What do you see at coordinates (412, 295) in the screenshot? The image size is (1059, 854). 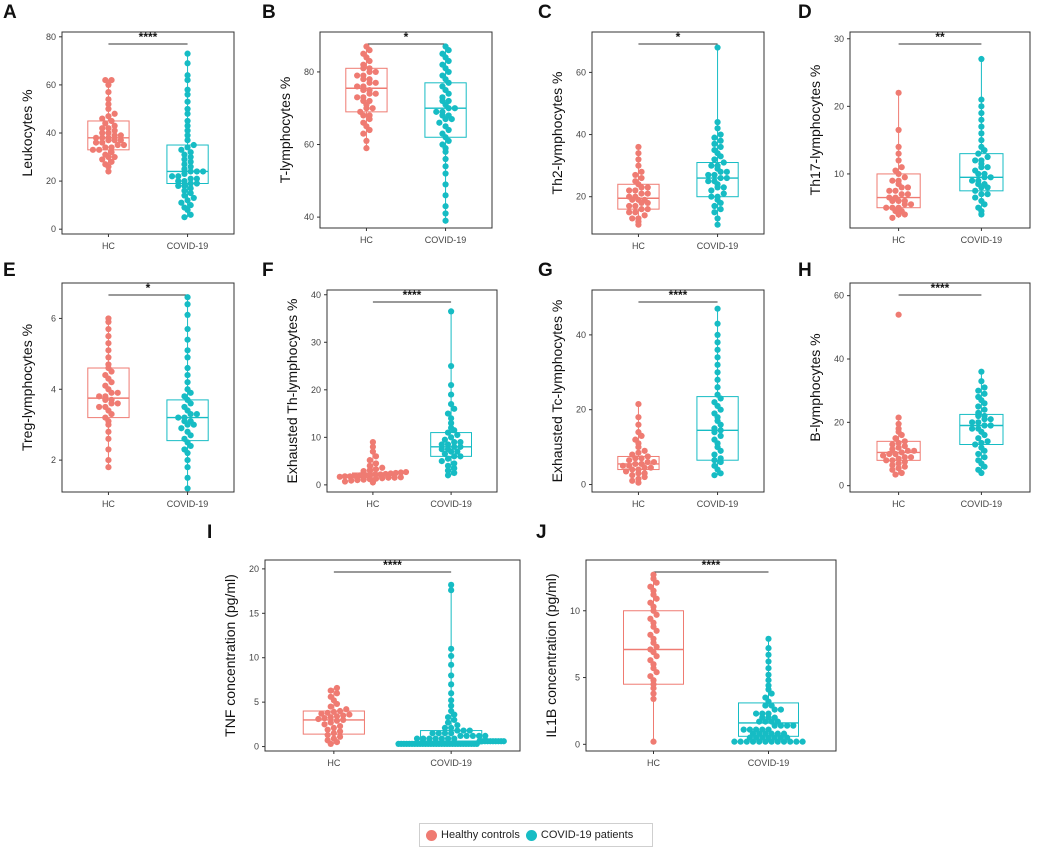 I see `significance-label-f: ****` at bounding box center [412, 295].